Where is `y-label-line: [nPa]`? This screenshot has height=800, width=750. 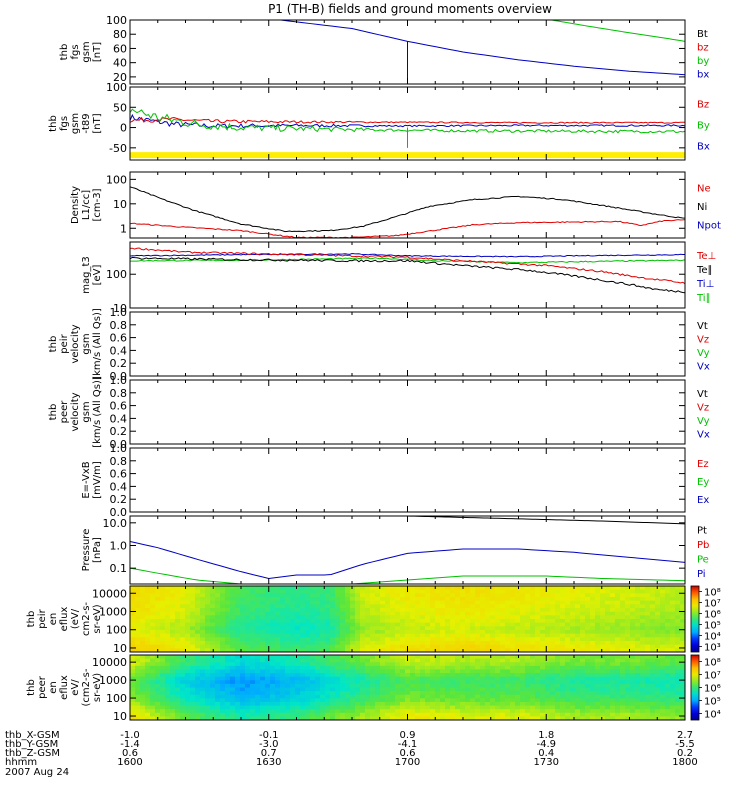 y-label-line: [nPa] is located at coordinates (97, 550).